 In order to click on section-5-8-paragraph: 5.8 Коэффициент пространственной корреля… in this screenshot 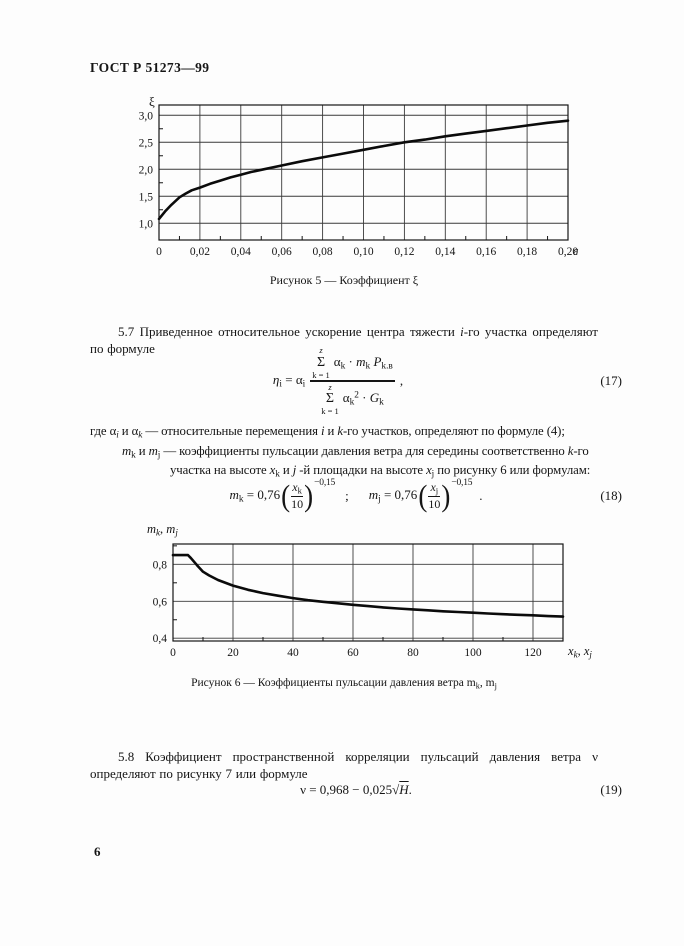, I will do `click(344, 765)`.